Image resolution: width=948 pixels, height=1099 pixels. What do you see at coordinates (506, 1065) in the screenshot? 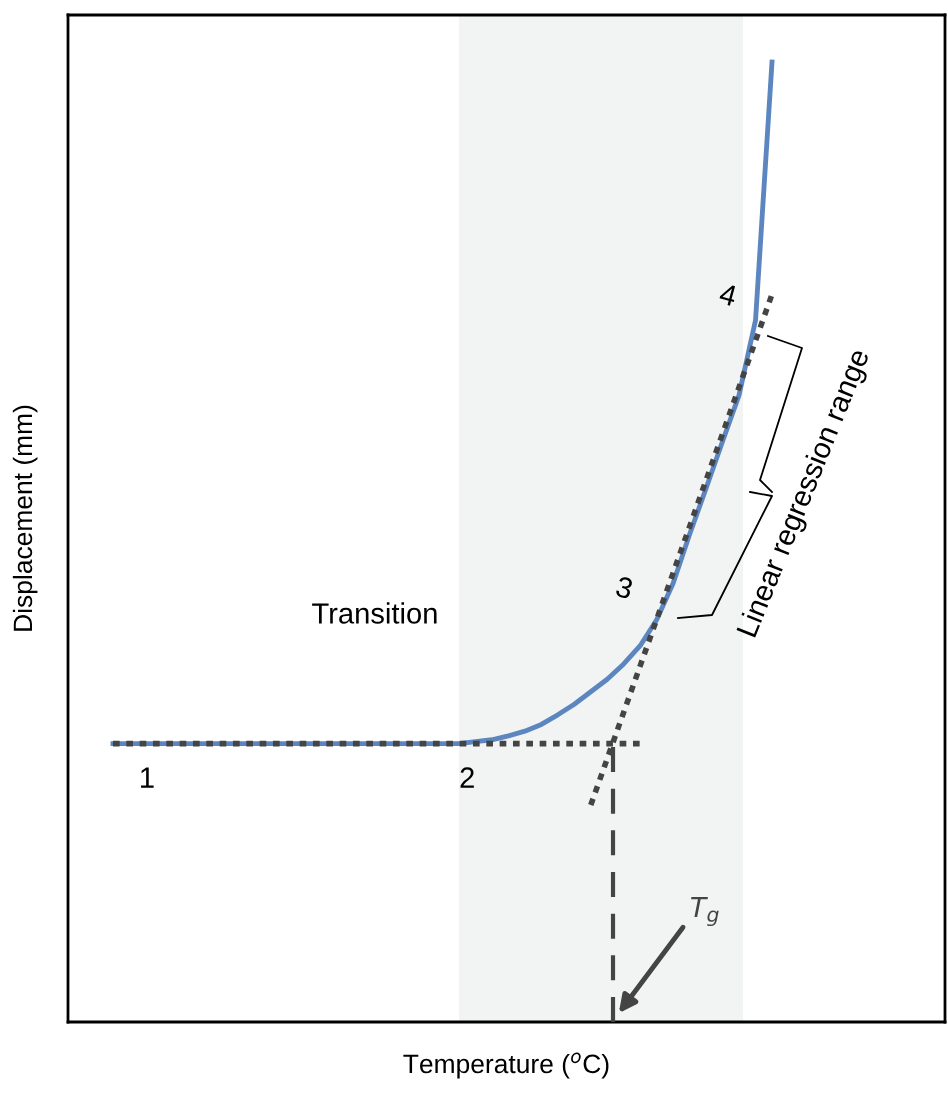
I see `x-axis-title: Temperature ($^{o}$C)` at bounding box center [506, 1065].